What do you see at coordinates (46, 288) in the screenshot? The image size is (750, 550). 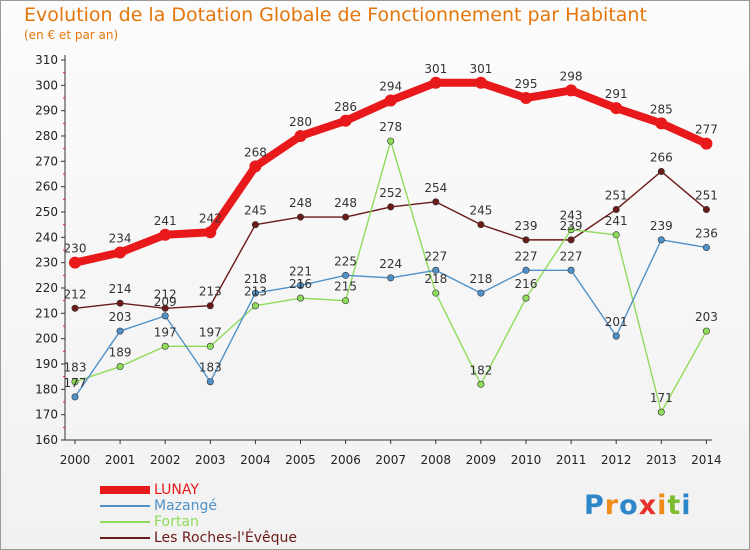 I see `y-tick-label: 220` at bounding box center [46, 288].